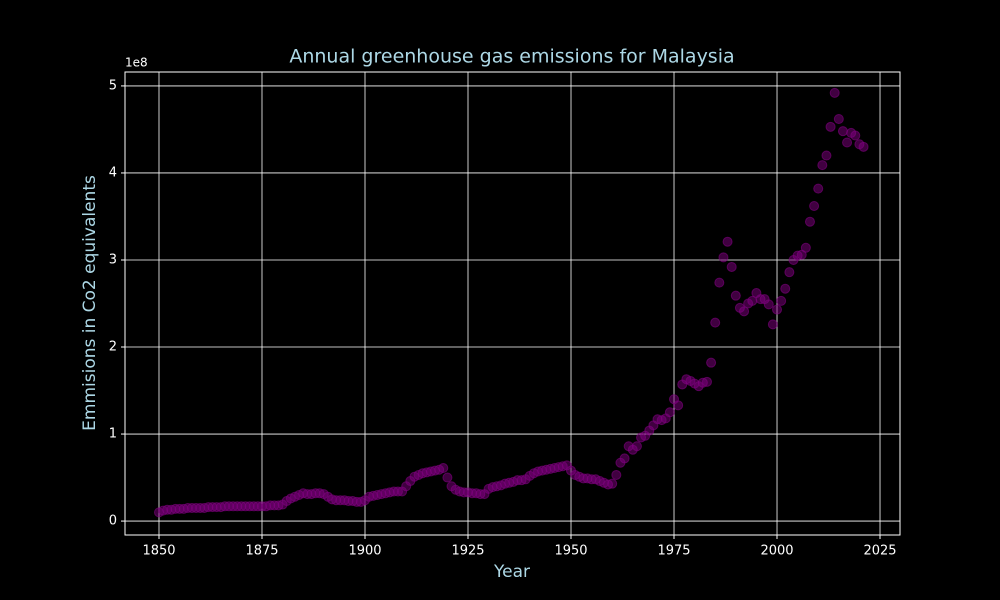 Image resolution: width=1000 pixels, height=600 pixels. What do you see at coordinates (364, 551) in the screenshot?
I see `x-tick-label: 1900` at bounding box center [364, 551].